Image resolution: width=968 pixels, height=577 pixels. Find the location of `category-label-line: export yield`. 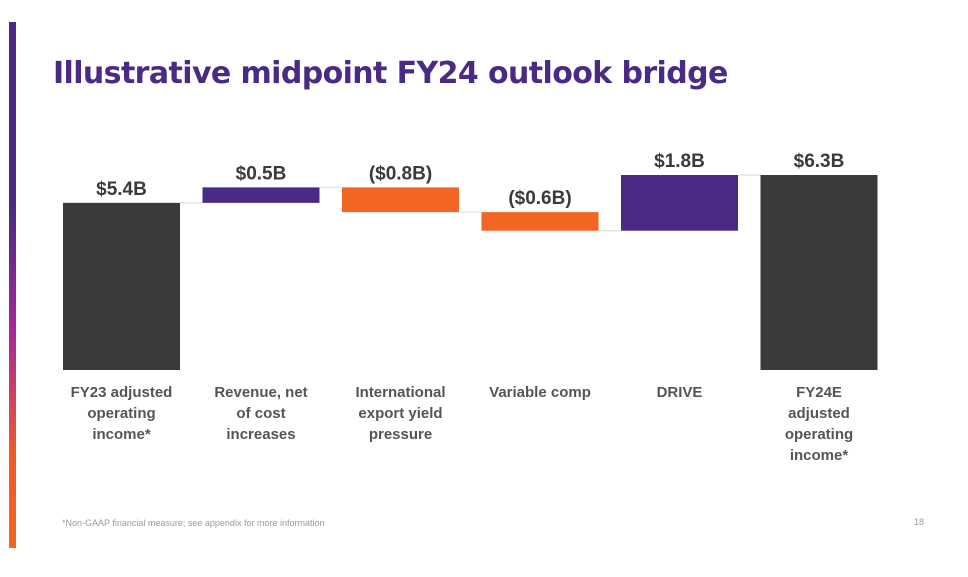

category-label-line: export yield is located at coordinates (400, 413).